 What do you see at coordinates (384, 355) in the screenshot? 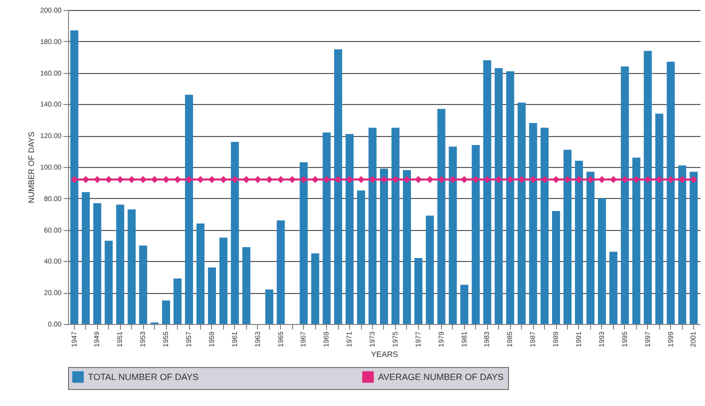
I see `x-axis-title: YEARS` at bounding box center [384, 355].